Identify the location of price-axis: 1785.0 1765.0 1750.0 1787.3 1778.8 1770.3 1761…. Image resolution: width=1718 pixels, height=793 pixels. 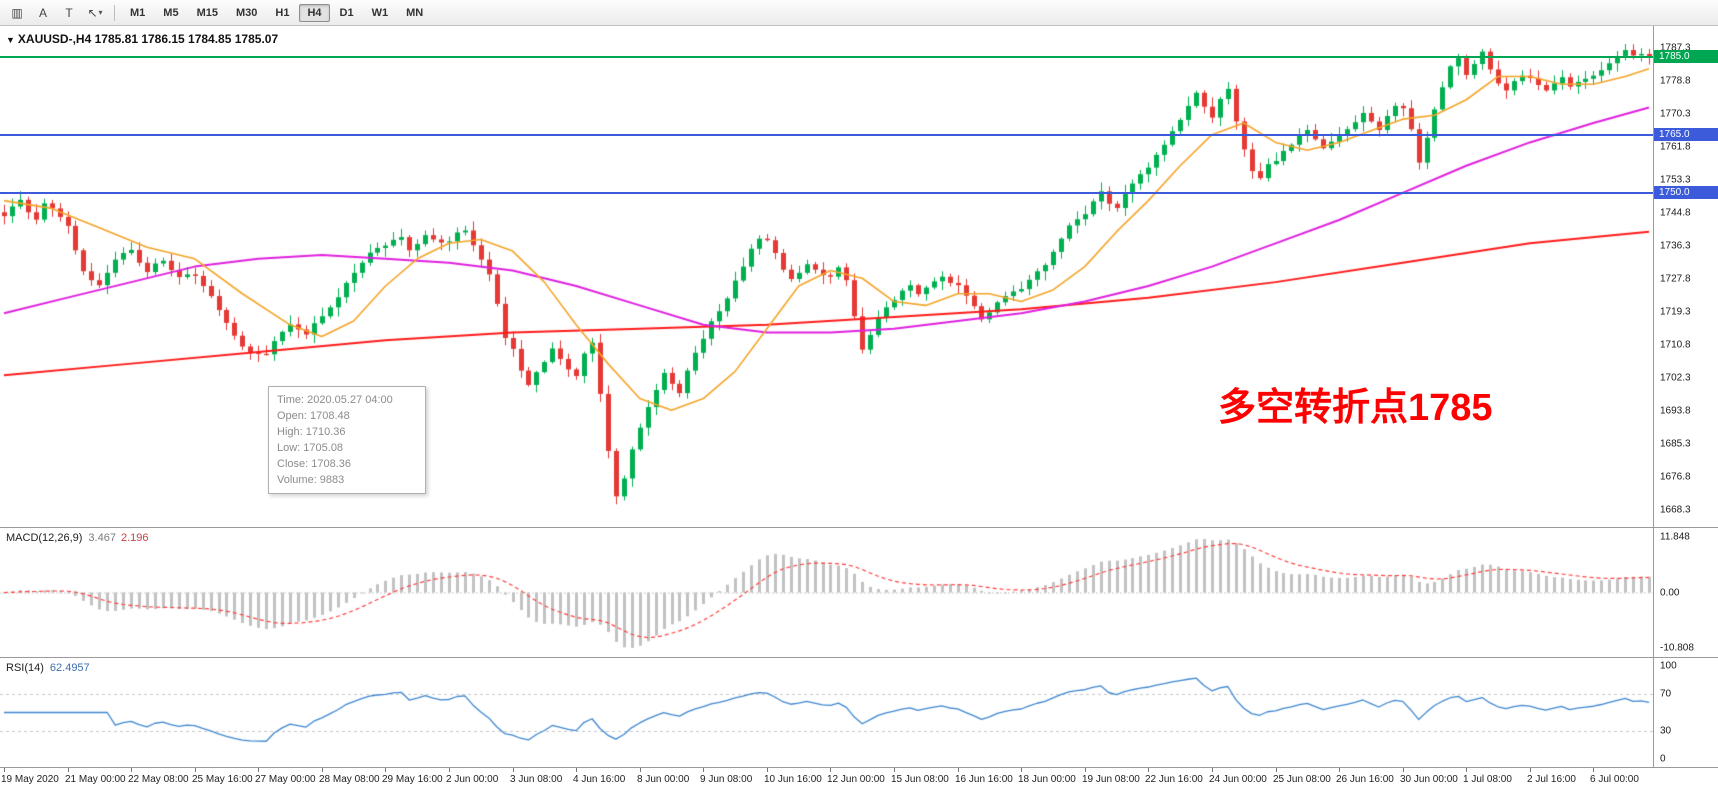
(1685, 276).